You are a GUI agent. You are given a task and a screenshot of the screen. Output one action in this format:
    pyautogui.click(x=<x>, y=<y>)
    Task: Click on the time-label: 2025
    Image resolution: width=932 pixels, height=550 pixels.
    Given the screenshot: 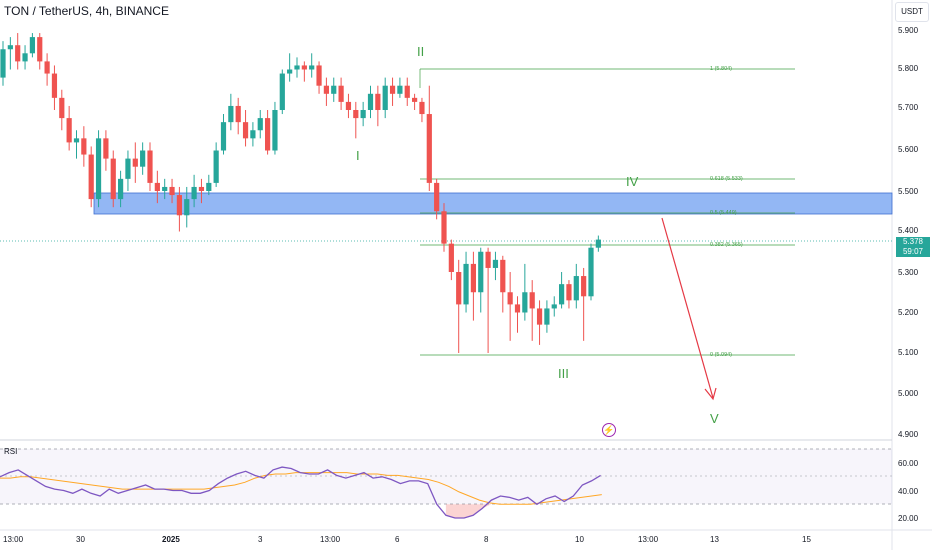 What is the action you would take?
    pyautogui.click(x=171, y=539)
    